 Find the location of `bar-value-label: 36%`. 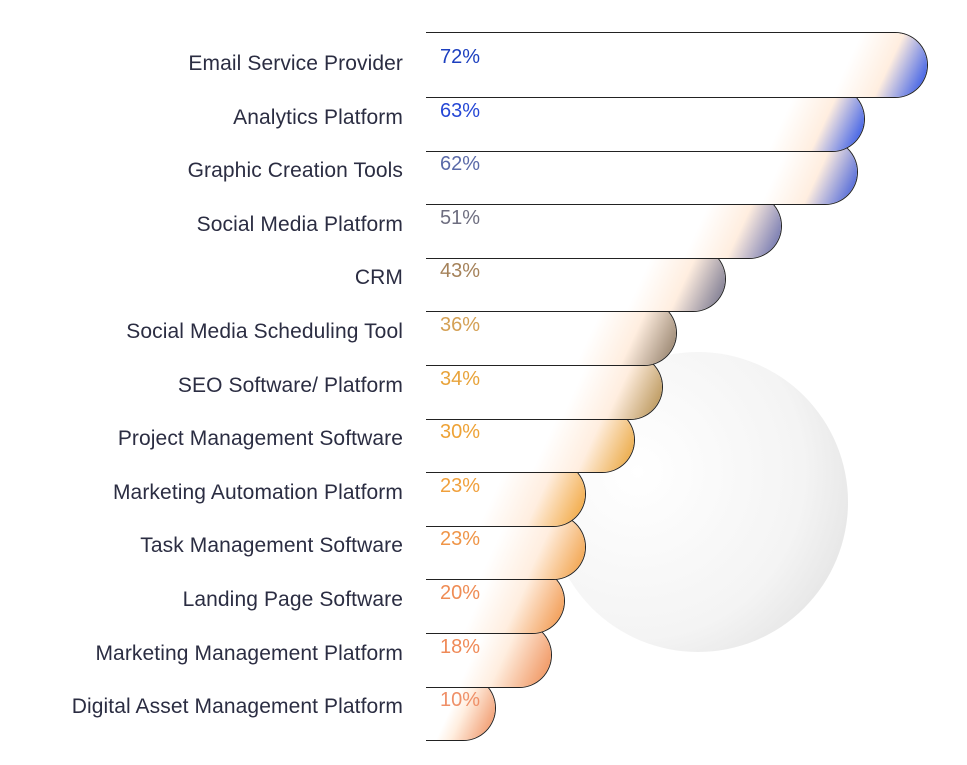

bar-value-label: 36% is located at coordinates (460, 325).